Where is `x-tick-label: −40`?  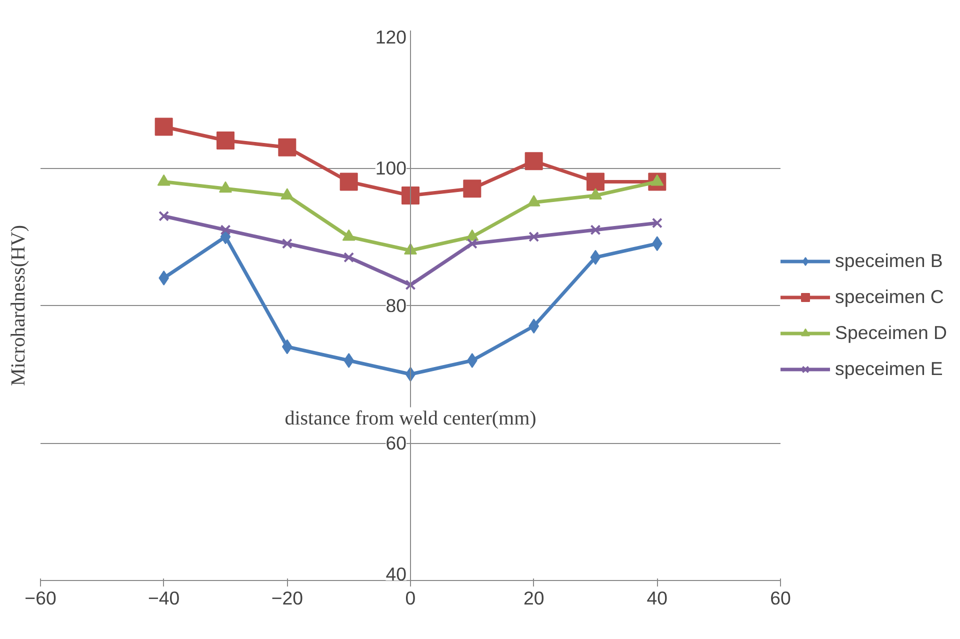
x-tick-label: −40 is located at coordinates (164, 598).